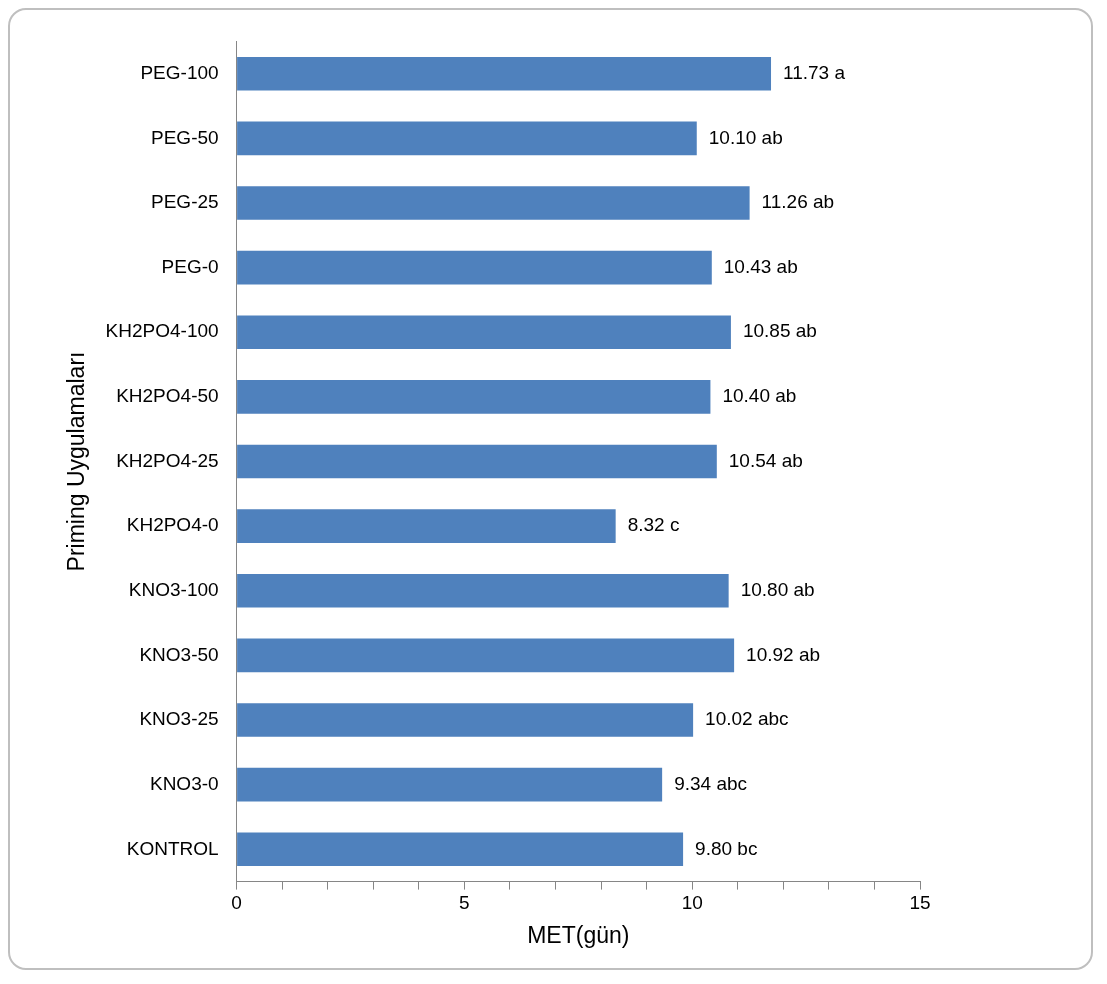 The width and height of the screenshot is (1107, 984). What do you see at coordinates (760, 266) in the screenshot?
I see `data-label: 10.43 ab` at bounding box center [760, 266].